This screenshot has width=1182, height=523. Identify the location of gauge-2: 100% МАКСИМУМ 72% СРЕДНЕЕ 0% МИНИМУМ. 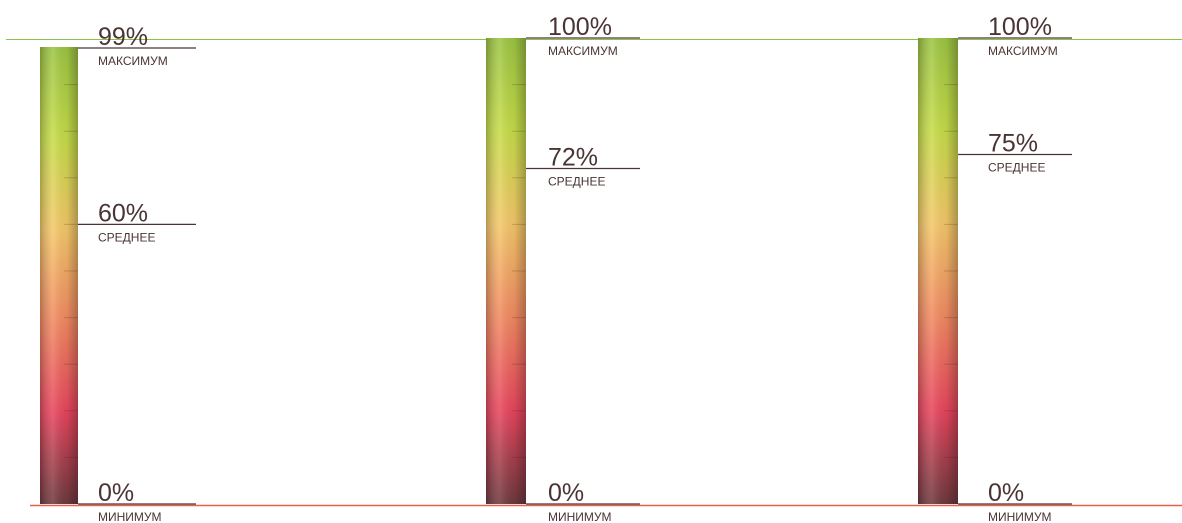
(563, 268).